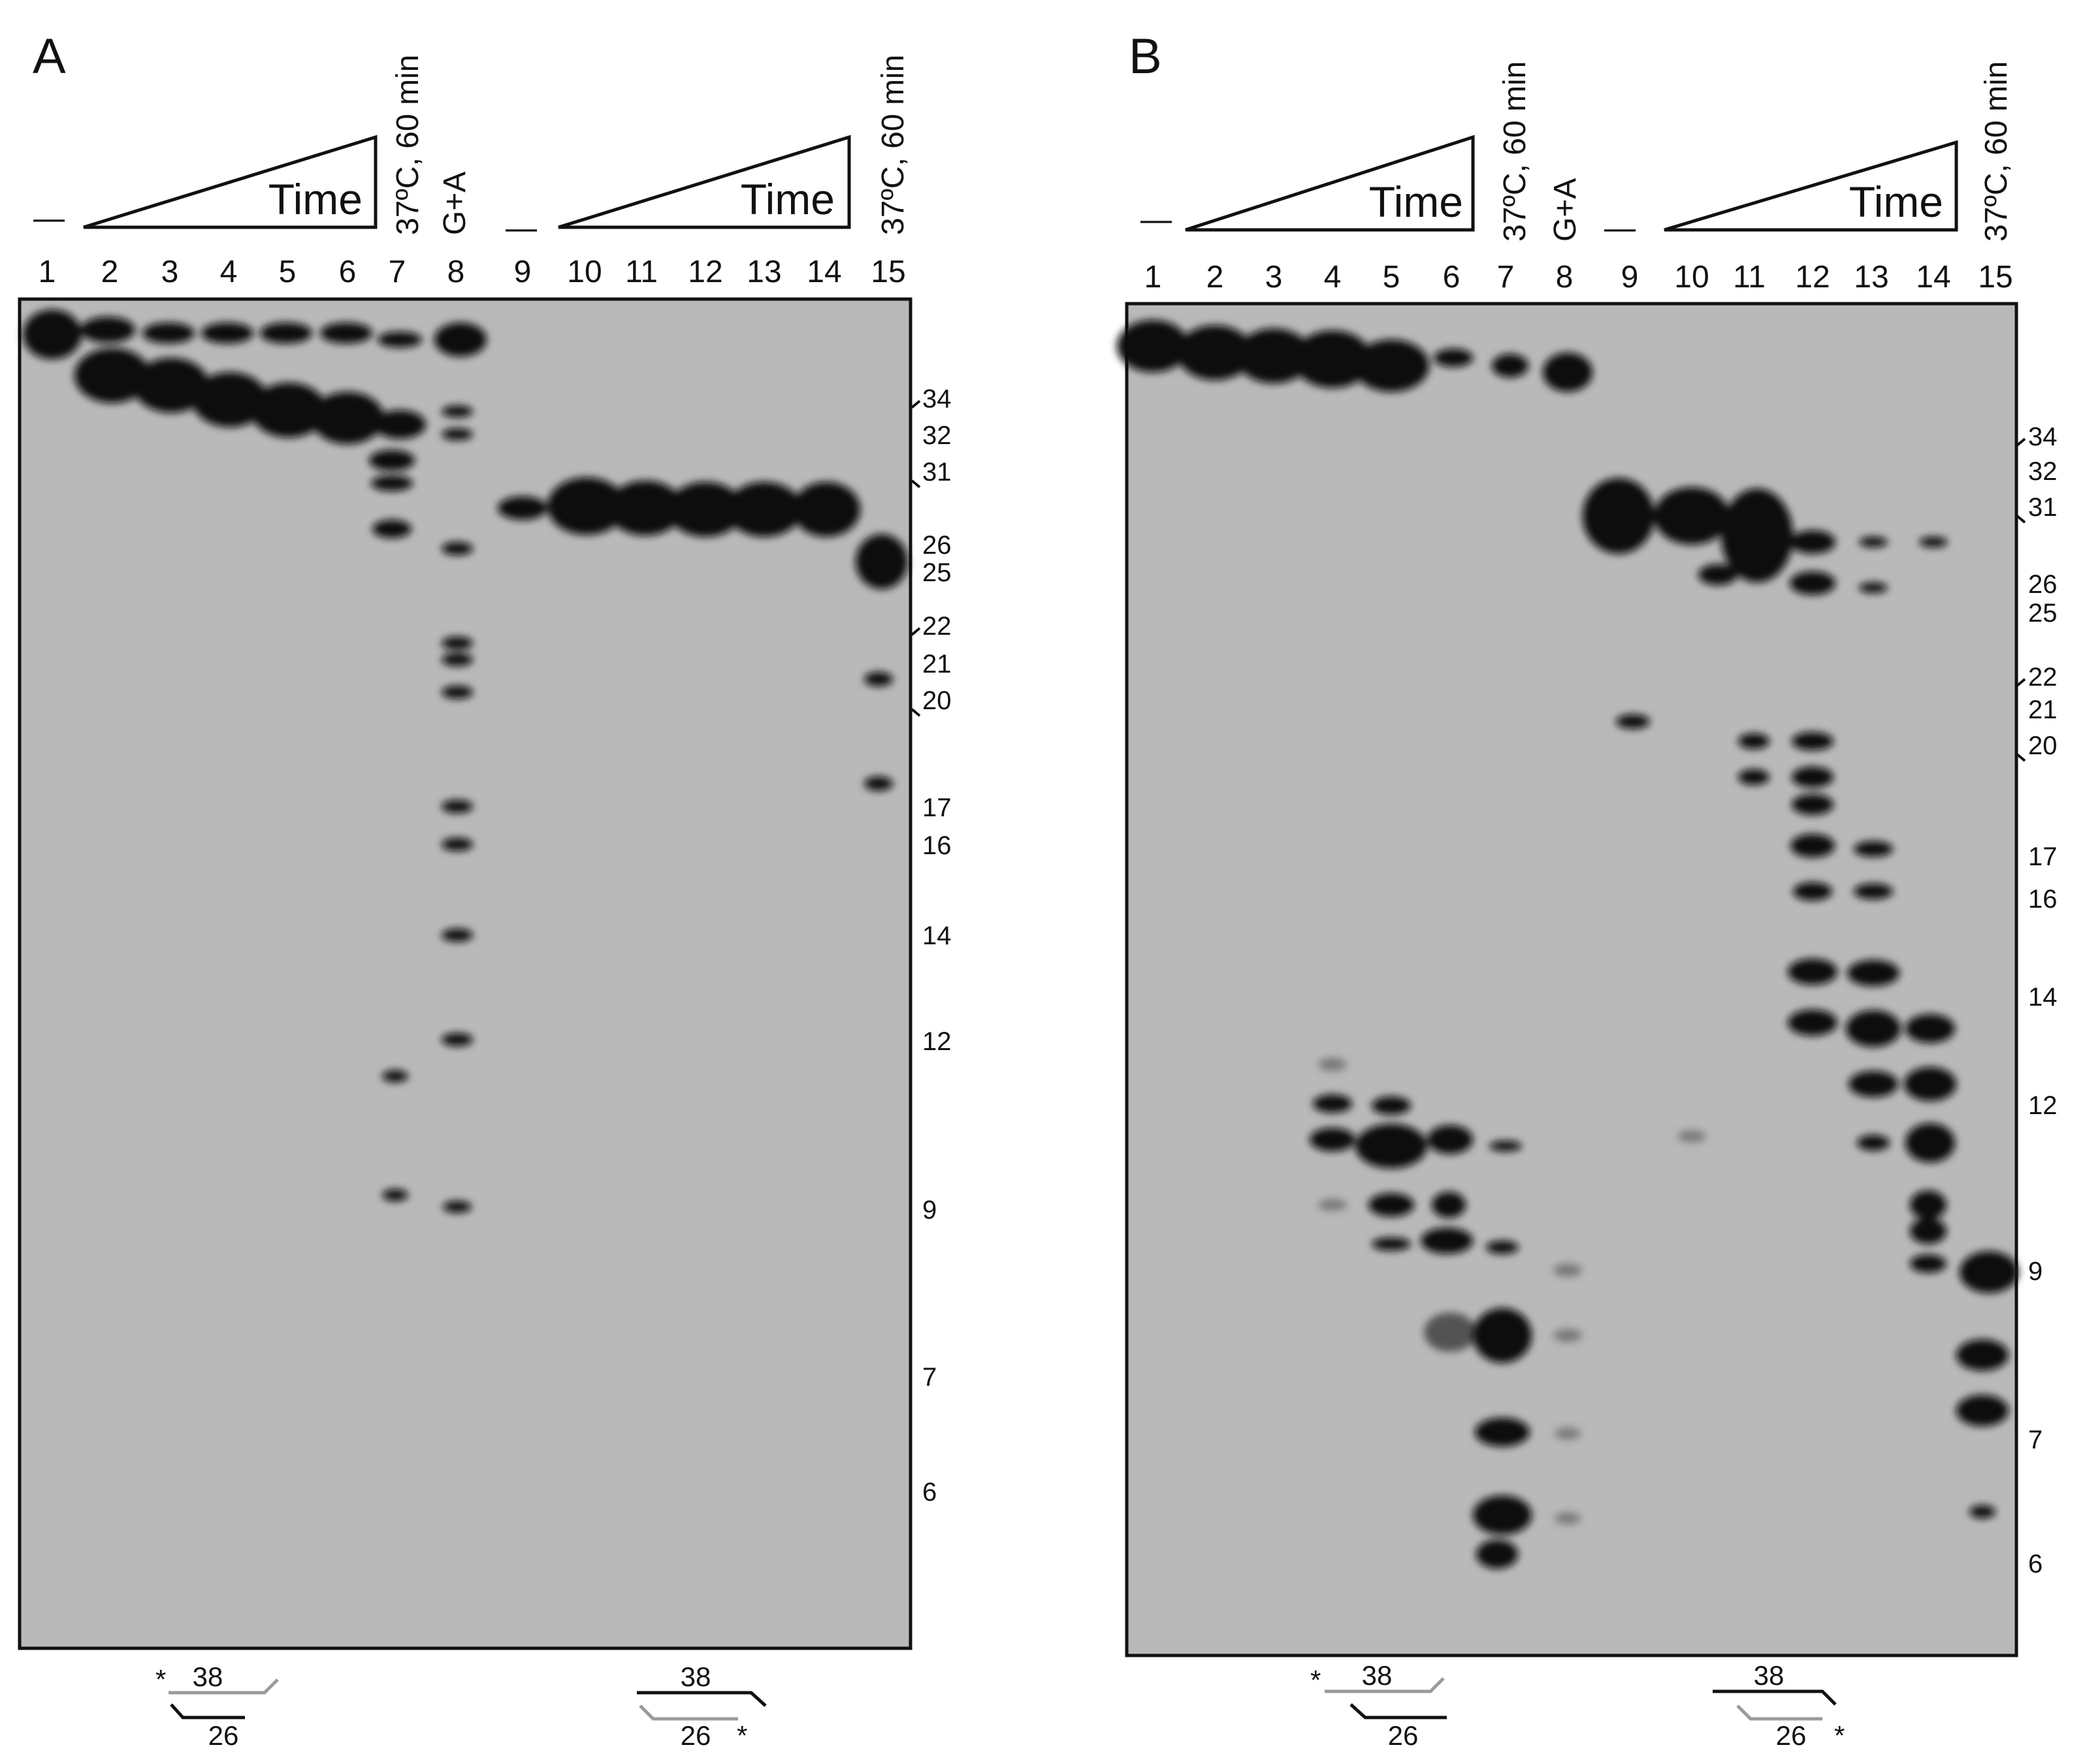 Image resolution: width=2100 pixels, height=1758 pixels. I want to click on panel-b-condition-label-lane-7: 37ºC, 60 min, so click(1515, 151).